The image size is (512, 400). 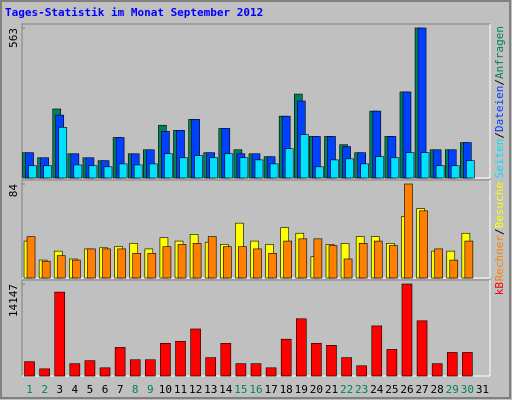 What do you see at coordinates (29, 389) in the screenshot?
I see `x-tick-label: 1` at bounding box center [29, 389].